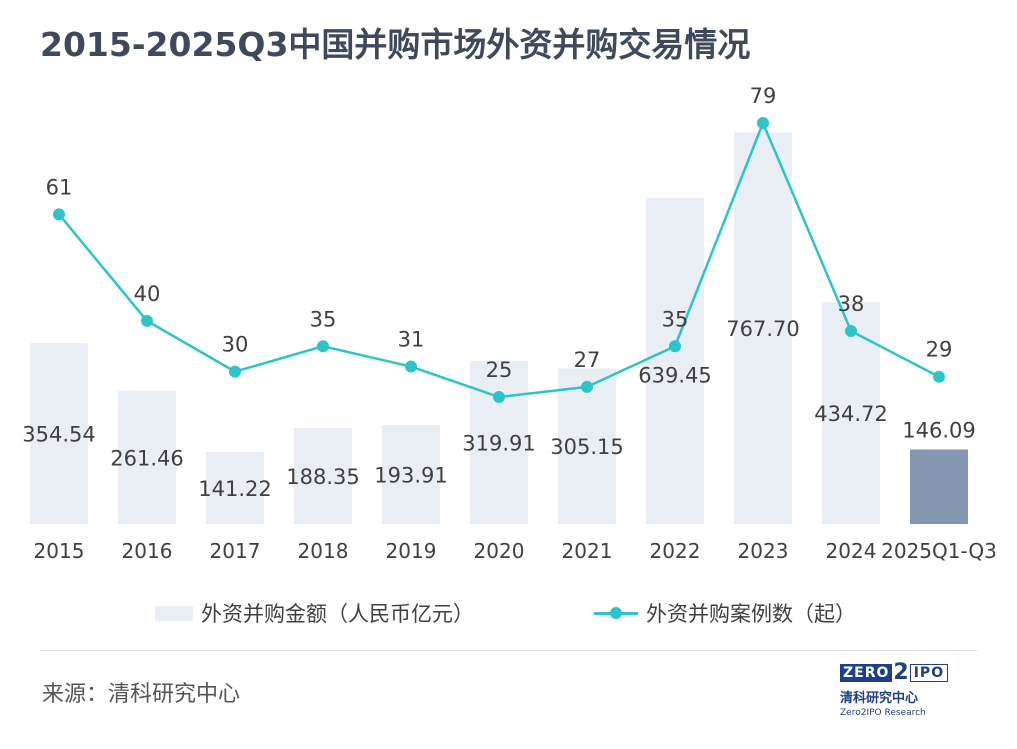 The image size is (1017, 749). Describe the element at coordinates (59, 187) in the screenshot. I see `count-label-2015: 61` at that location.